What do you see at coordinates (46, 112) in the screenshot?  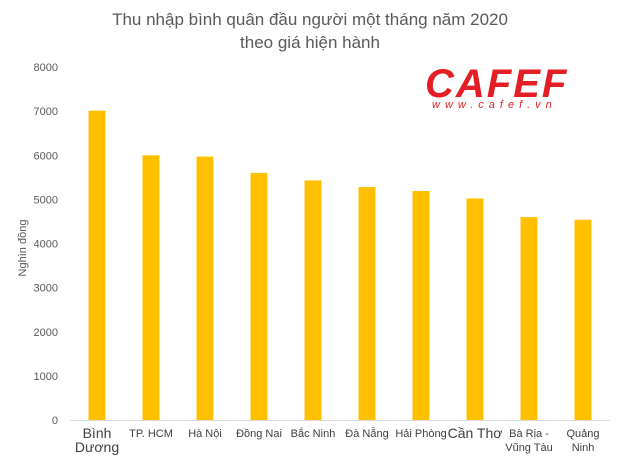 I see `y-tick-label: 7000` at bounding box center [46, 112].